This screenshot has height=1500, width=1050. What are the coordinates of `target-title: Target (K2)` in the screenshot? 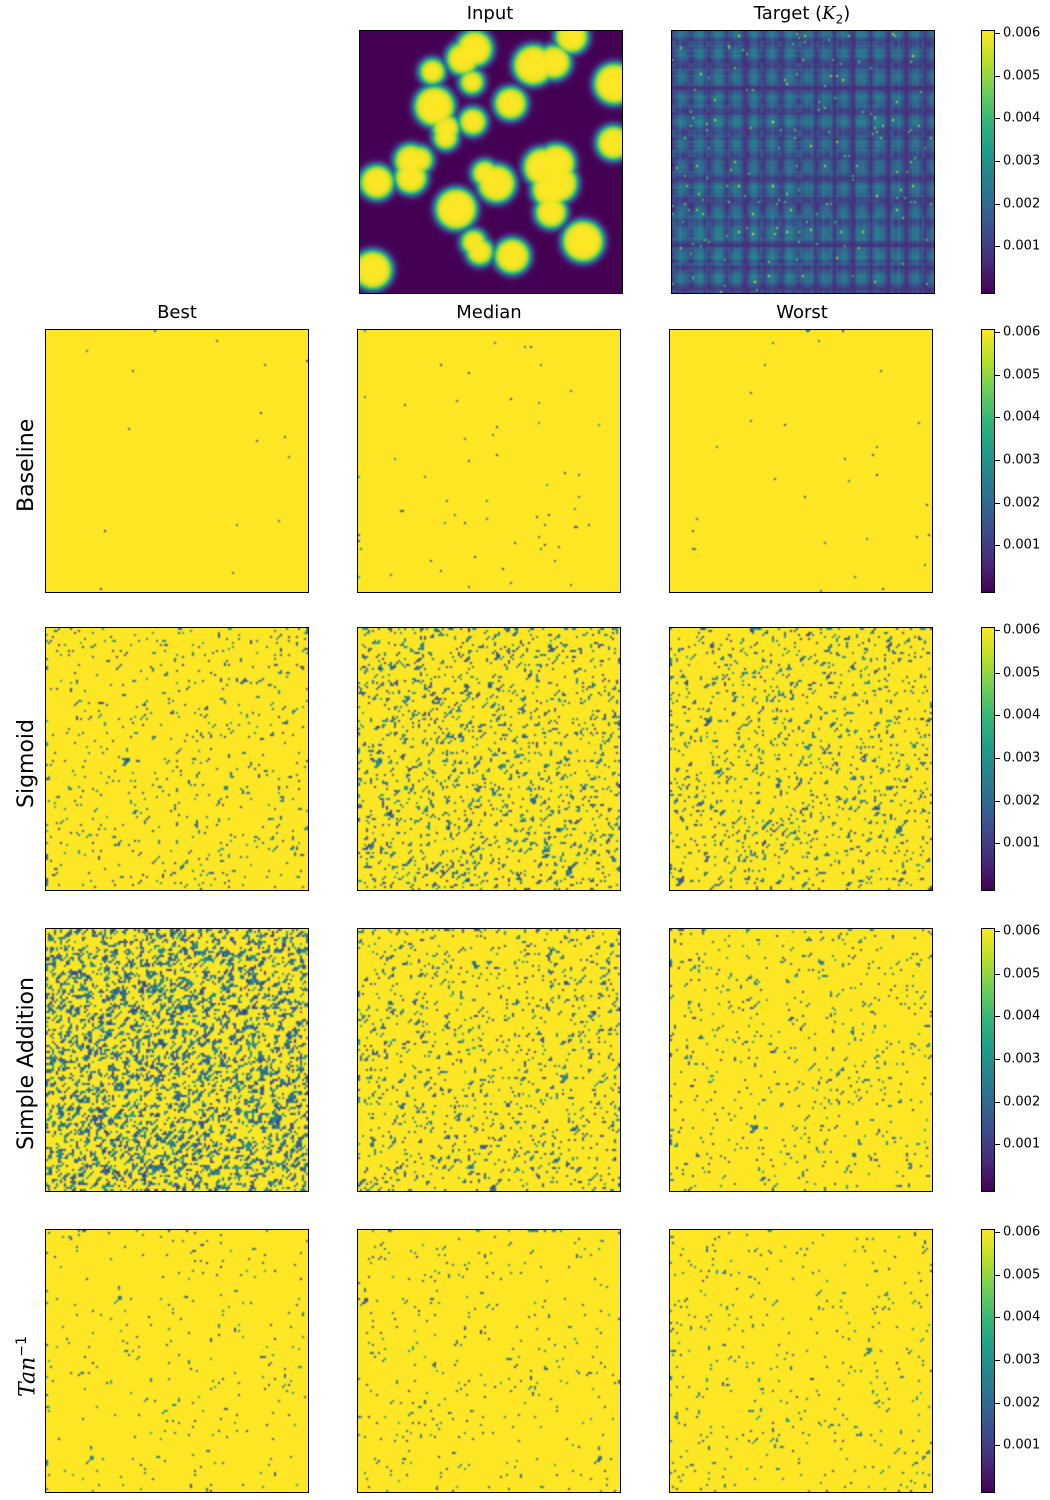 It's located at (802, 15).